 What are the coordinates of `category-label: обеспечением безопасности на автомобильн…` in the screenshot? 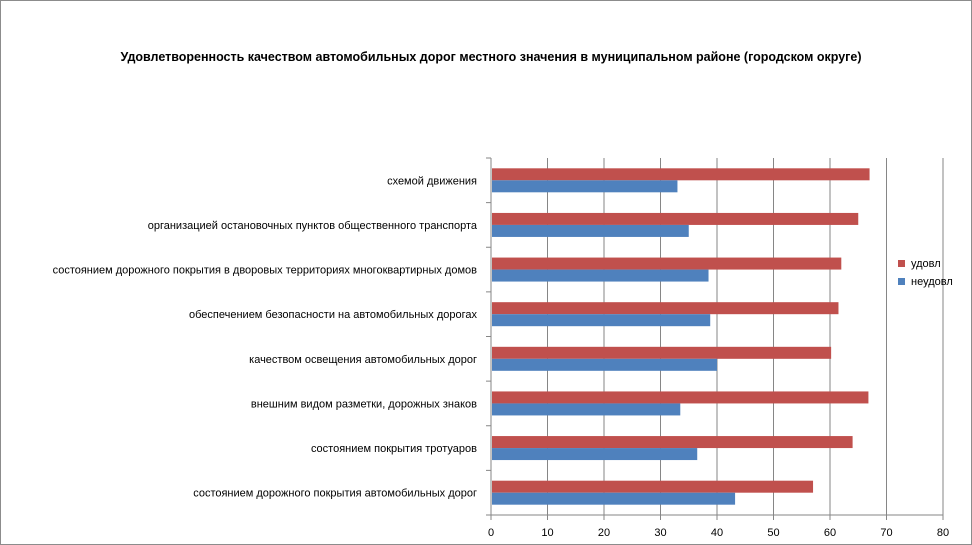 It's located at (333, 315).